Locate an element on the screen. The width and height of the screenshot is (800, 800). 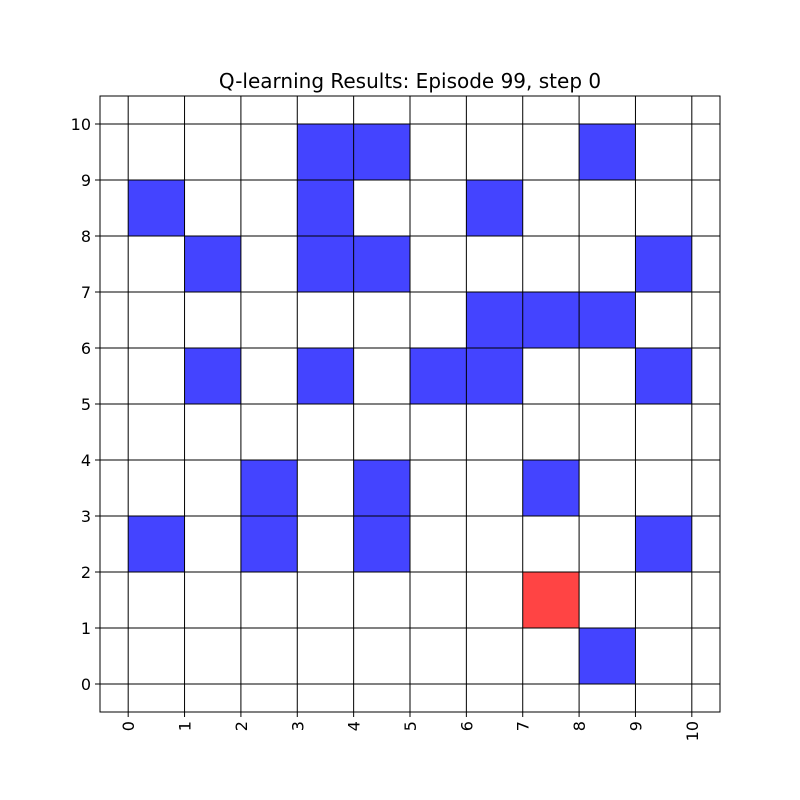
x-tick-label: 0 is located at coordinates (128, 726).